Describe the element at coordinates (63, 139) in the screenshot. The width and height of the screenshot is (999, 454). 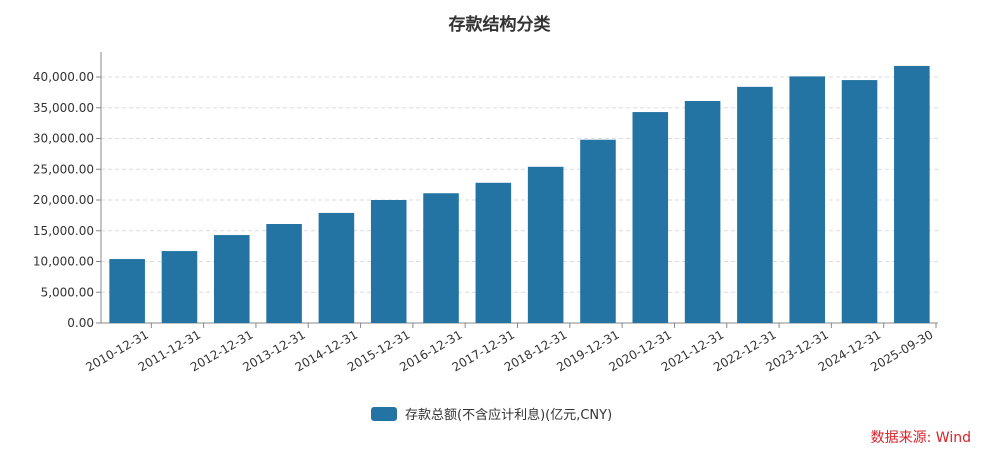
I see `y-tick-label: 30,000.00` at that location.